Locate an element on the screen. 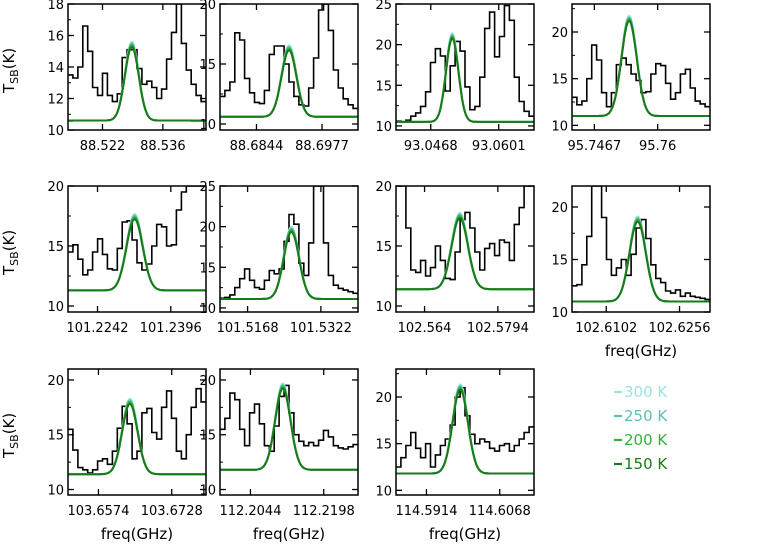 The width and height of the screenshot is (763, 554). x-tick-label: 101.2396 is located at coordinates (171, 328).